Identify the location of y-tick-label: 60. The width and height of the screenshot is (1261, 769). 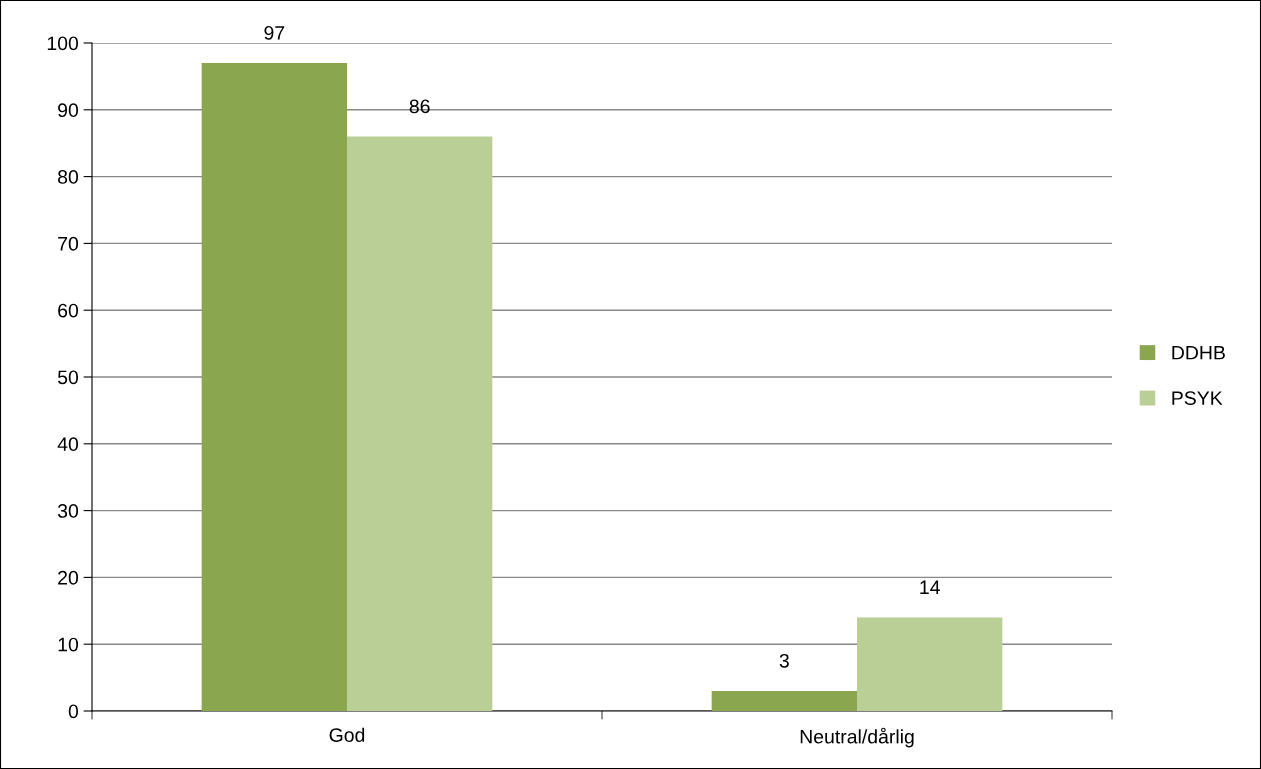
(68, 310).